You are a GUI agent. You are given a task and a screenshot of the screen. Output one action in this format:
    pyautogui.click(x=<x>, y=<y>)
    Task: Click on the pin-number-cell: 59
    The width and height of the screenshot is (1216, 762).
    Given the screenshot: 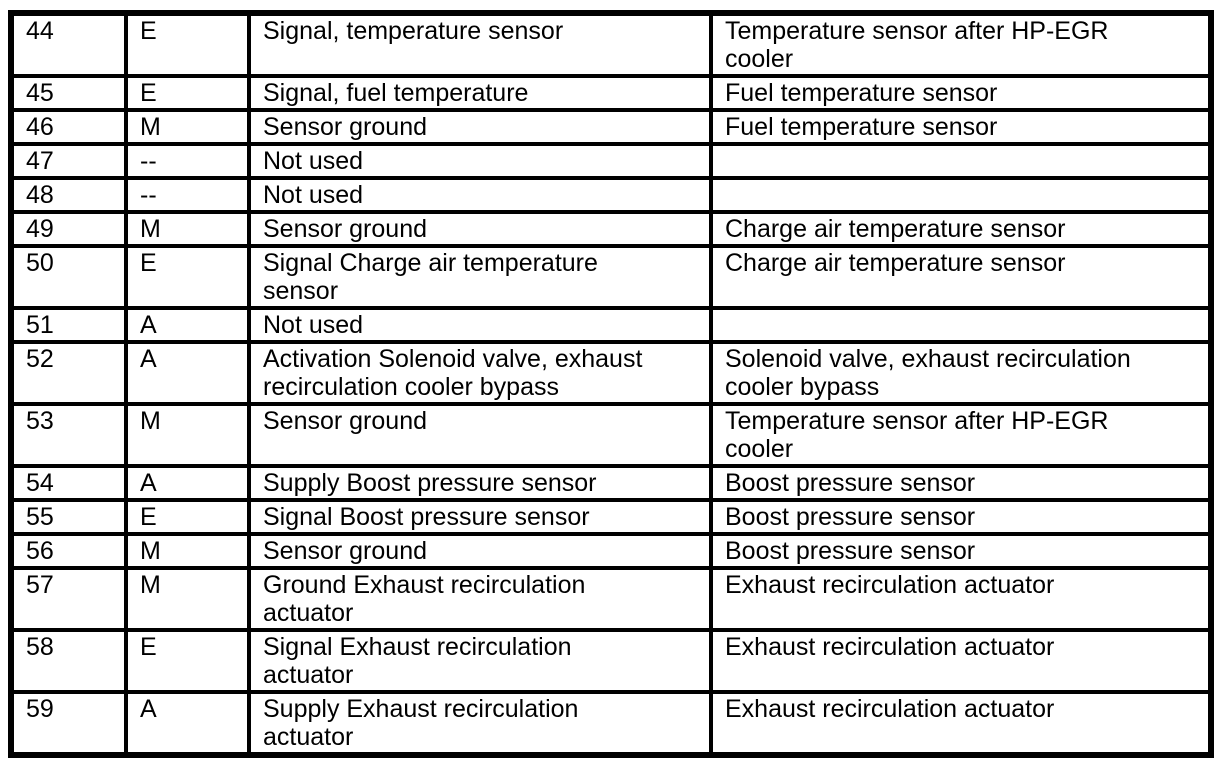 What is the action you would take?
    pyautogui.click(x=68, y=723)
    